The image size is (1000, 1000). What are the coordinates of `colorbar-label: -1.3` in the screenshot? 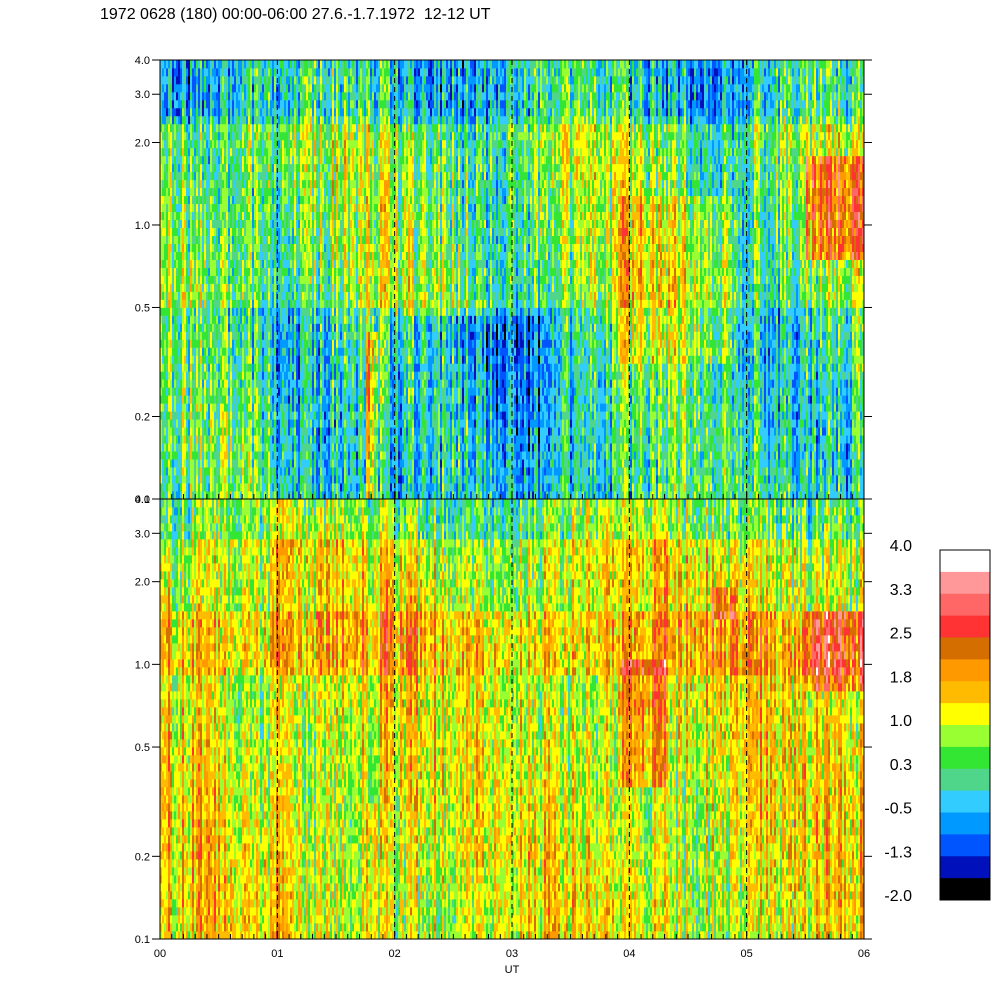 It's located at (898, 852).